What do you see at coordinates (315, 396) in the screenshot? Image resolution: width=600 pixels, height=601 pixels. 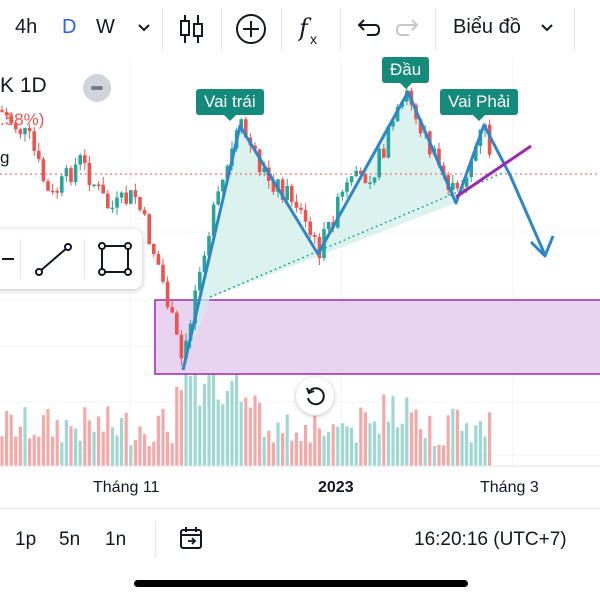 I see `reset-chart-button` at bounding box center [315, 396].